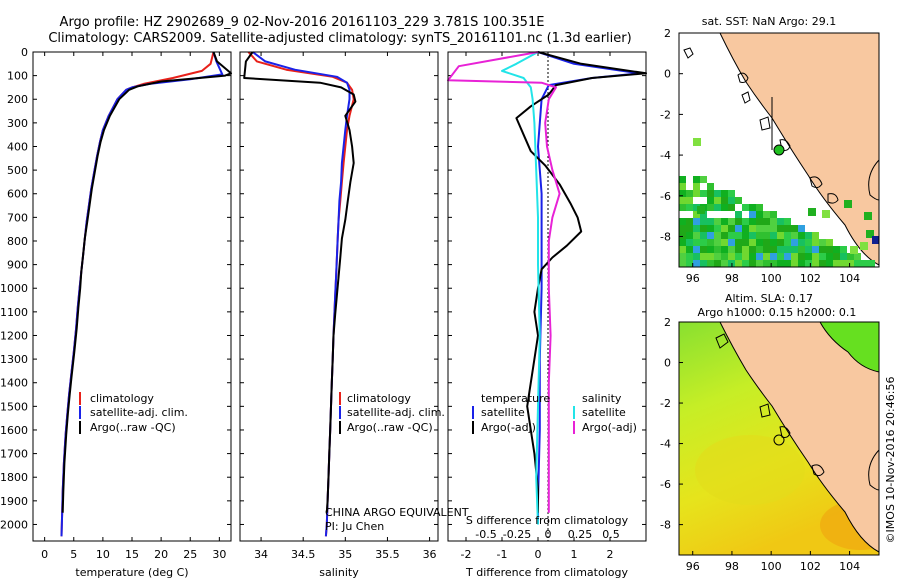 This screenshot has height=580, width=900. Describe the element at coordinates (387, 554) in the screenshot. I see `x-tick-label: 35.5` at that location.